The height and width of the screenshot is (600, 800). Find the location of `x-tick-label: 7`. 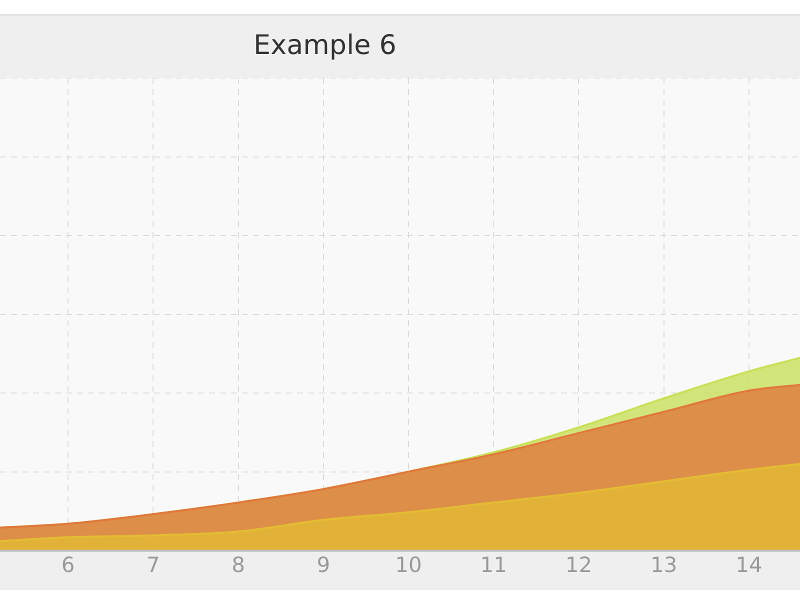

x-tick-label: 7 is located at coordinates (153, 564).